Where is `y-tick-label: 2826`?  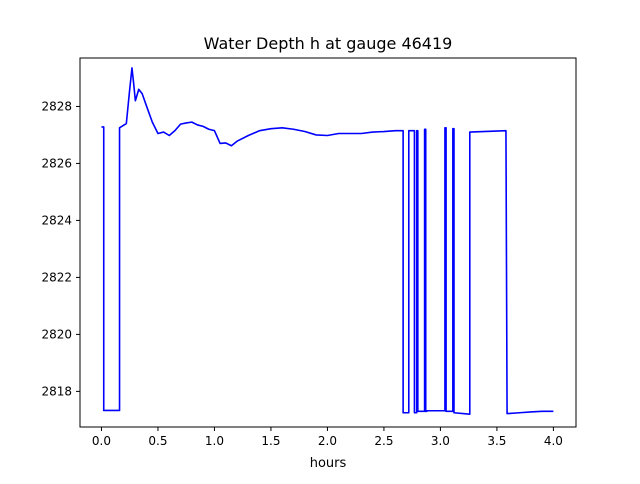
y-tick-label: 2826 is located at coordinates (56, 163).